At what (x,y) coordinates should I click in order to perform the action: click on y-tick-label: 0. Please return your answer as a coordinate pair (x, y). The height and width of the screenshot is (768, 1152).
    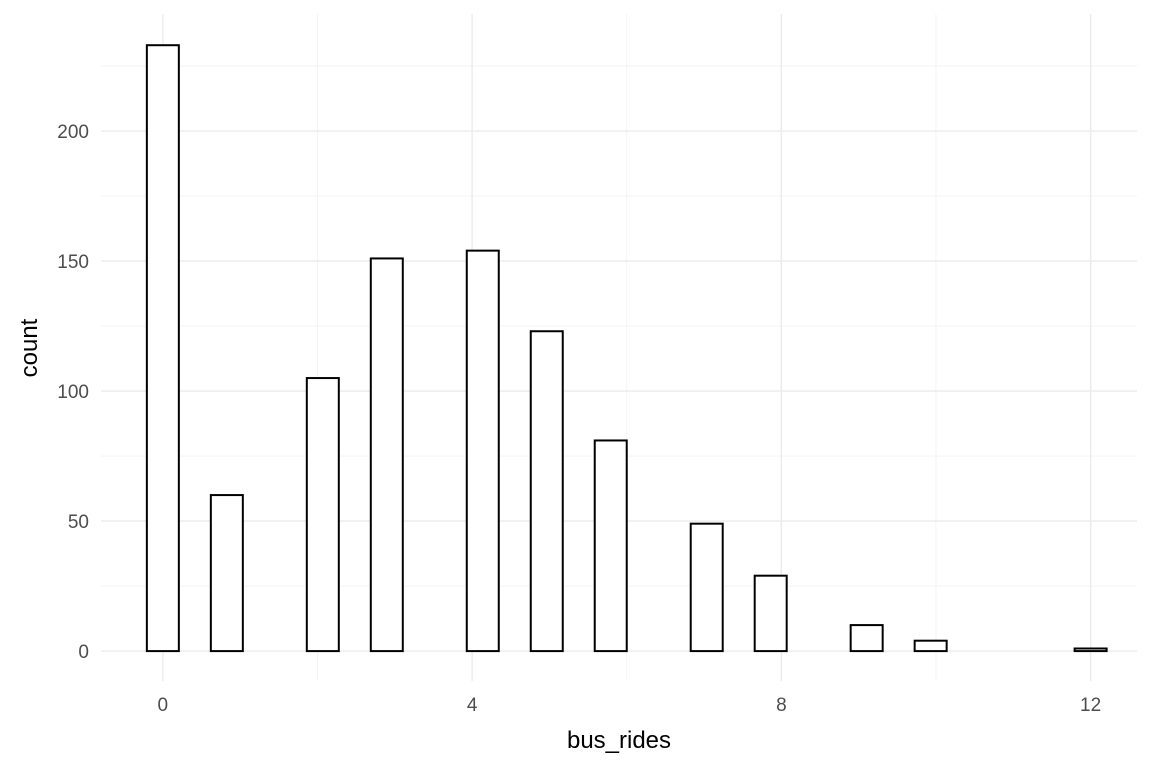
    Looking at the image, I should click on (83, 652).